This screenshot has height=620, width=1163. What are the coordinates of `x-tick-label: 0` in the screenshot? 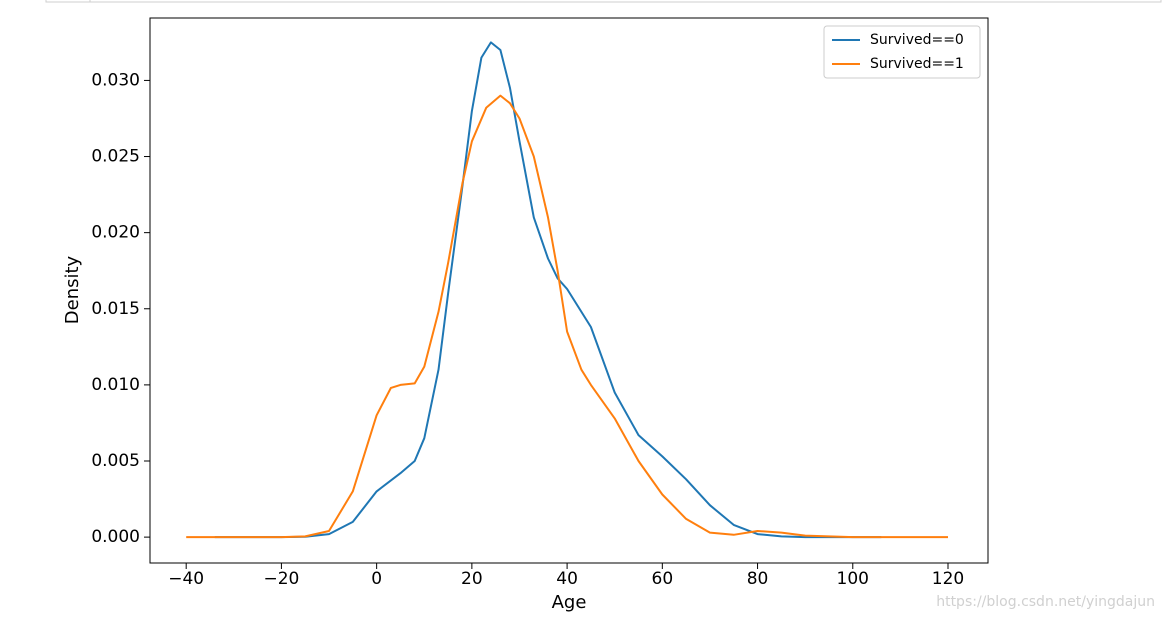 It's located at (376, 579).